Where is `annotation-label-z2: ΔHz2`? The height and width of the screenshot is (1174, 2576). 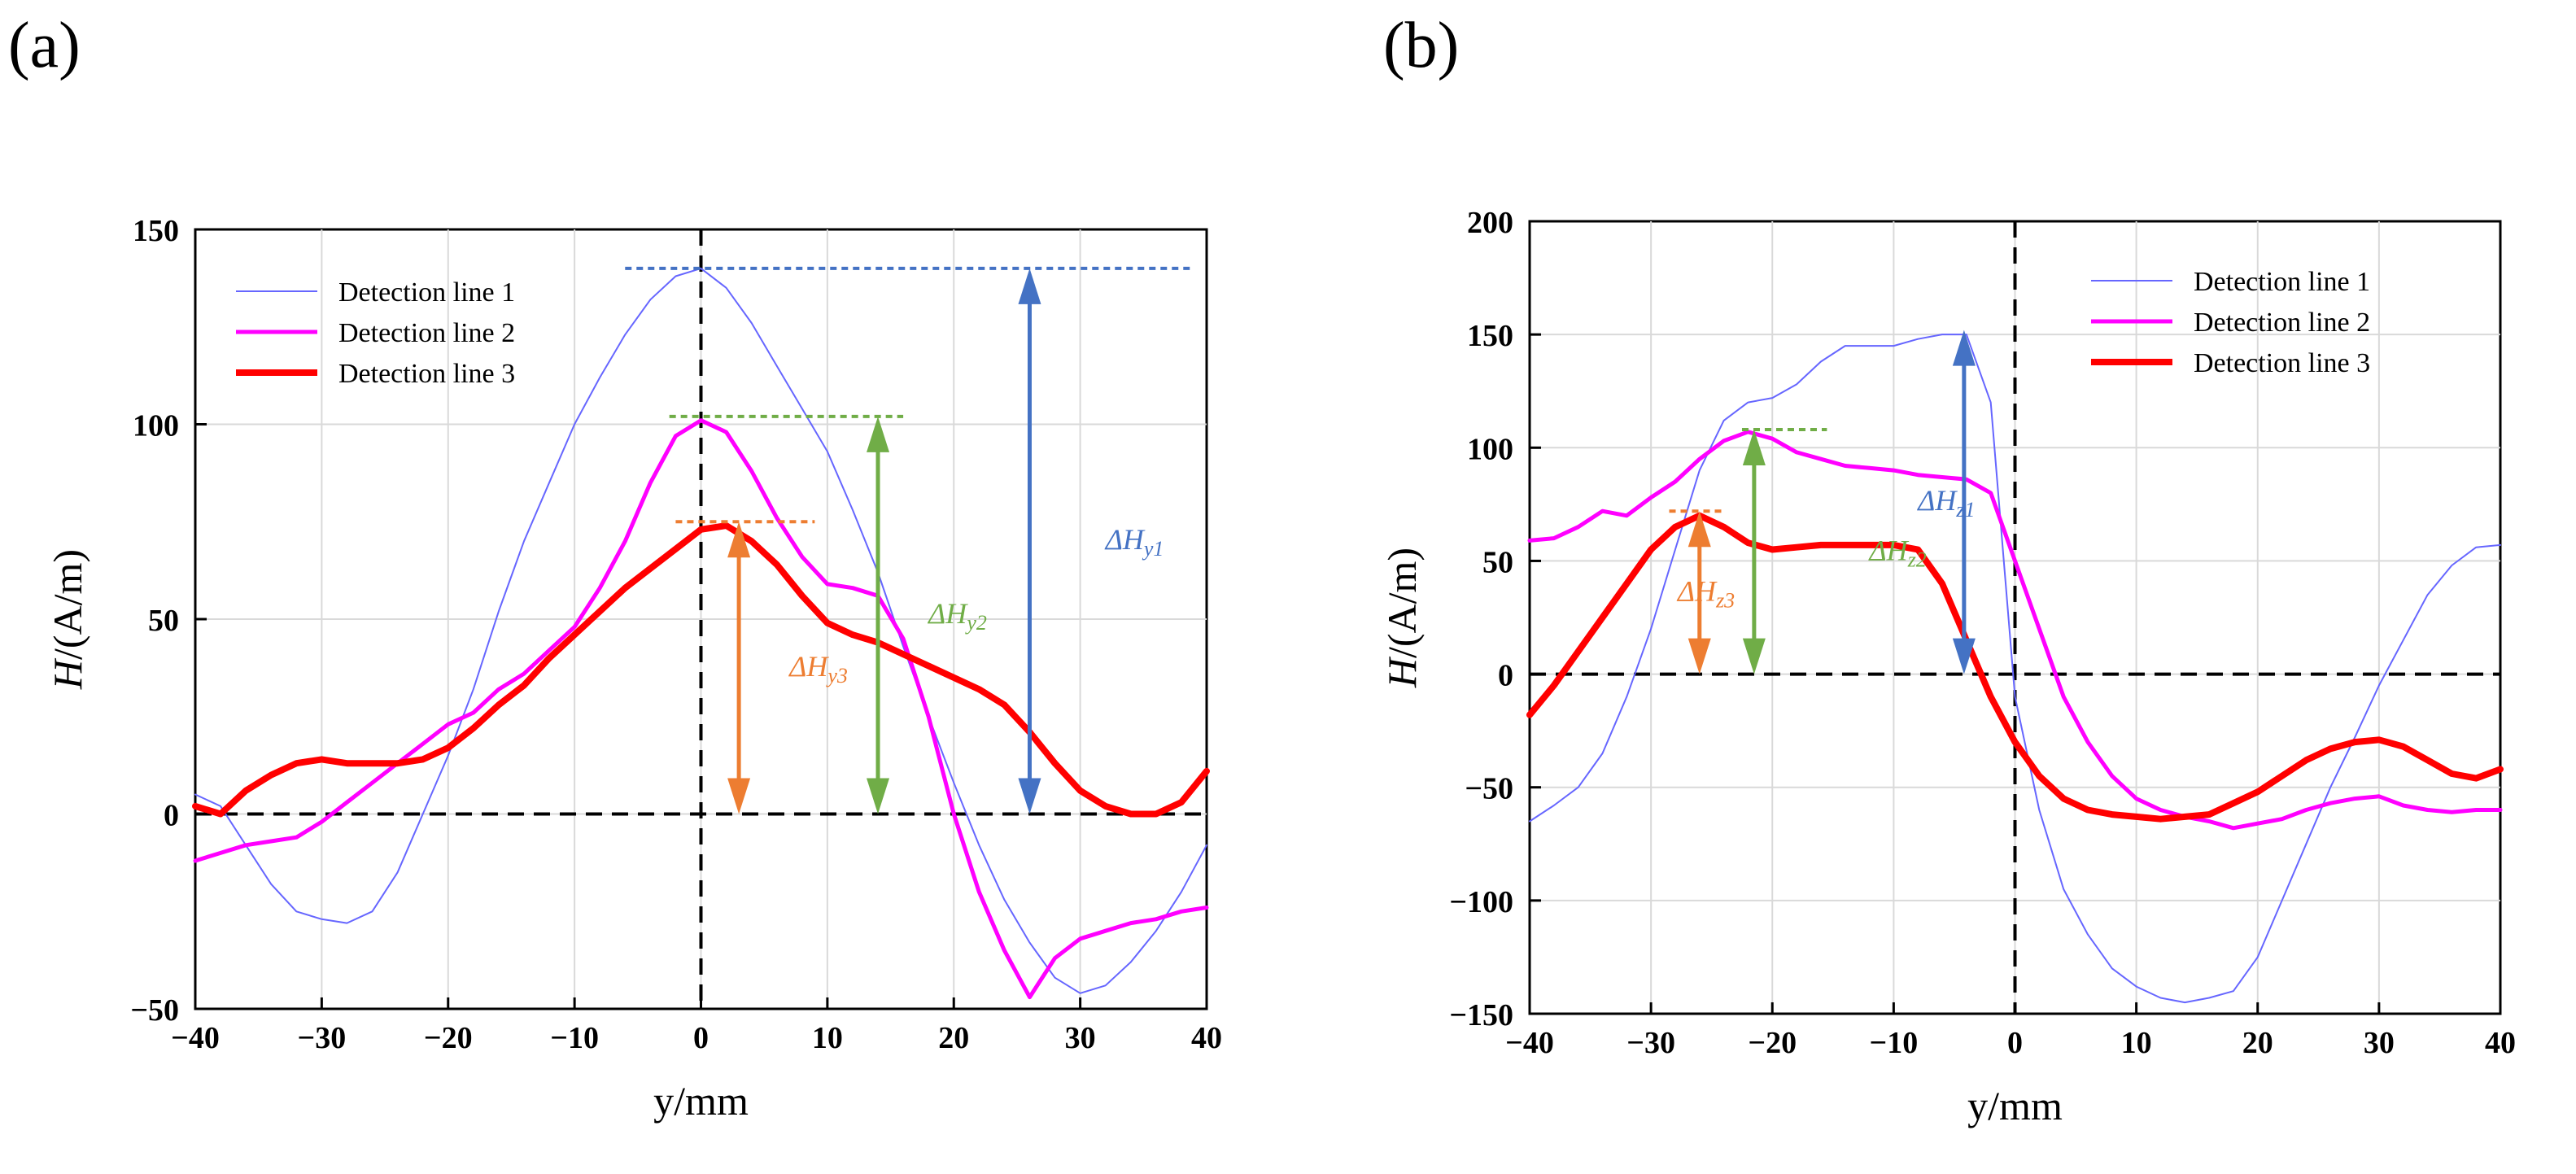 annotation-label-z2: ΔHz2 is located at coordinates (1897, 552).